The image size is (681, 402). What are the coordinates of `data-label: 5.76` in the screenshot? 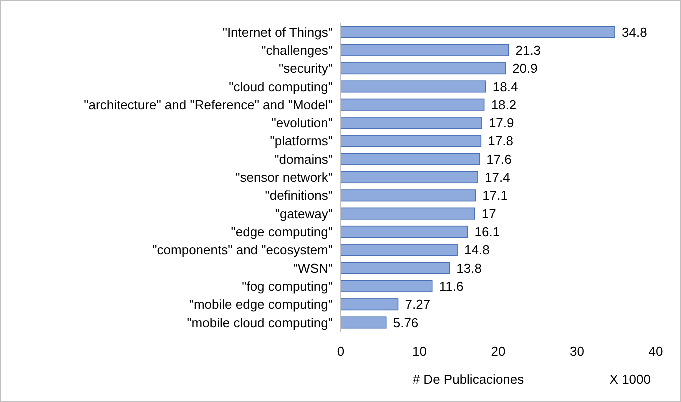 It's located at (406, 322).